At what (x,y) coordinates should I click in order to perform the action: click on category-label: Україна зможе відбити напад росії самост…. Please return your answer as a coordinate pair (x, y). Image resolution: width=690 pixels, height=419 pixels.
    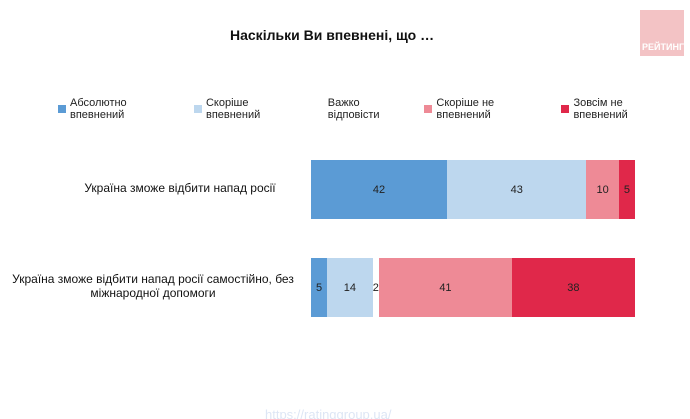
    Looking at the image, I should click on (153, 286).